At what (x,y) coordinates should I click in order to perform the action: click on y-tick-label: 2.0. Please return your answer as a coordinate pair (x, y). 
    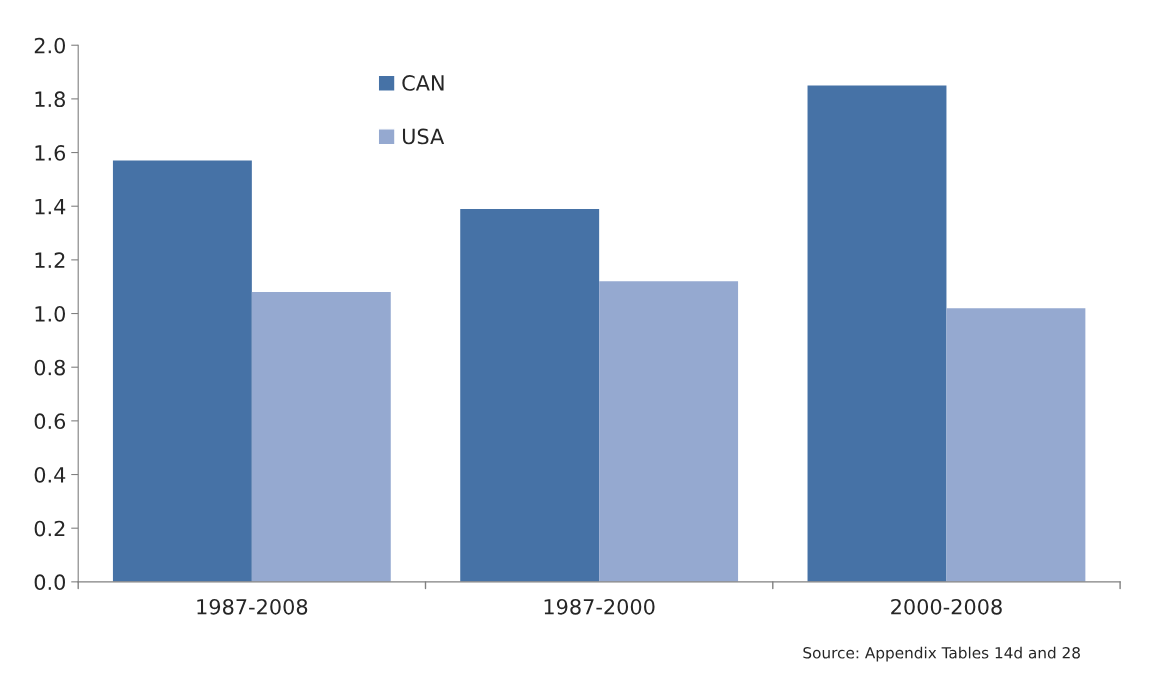
    Looking at the image, I should click on (50, 45).